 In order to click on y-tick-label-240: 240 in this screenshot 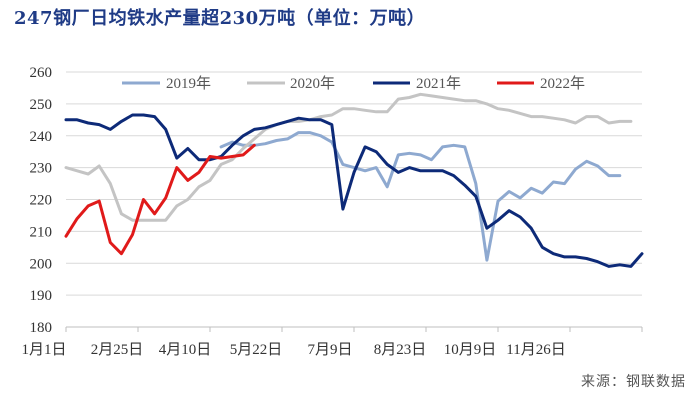, I will do `click(41, 137)`.